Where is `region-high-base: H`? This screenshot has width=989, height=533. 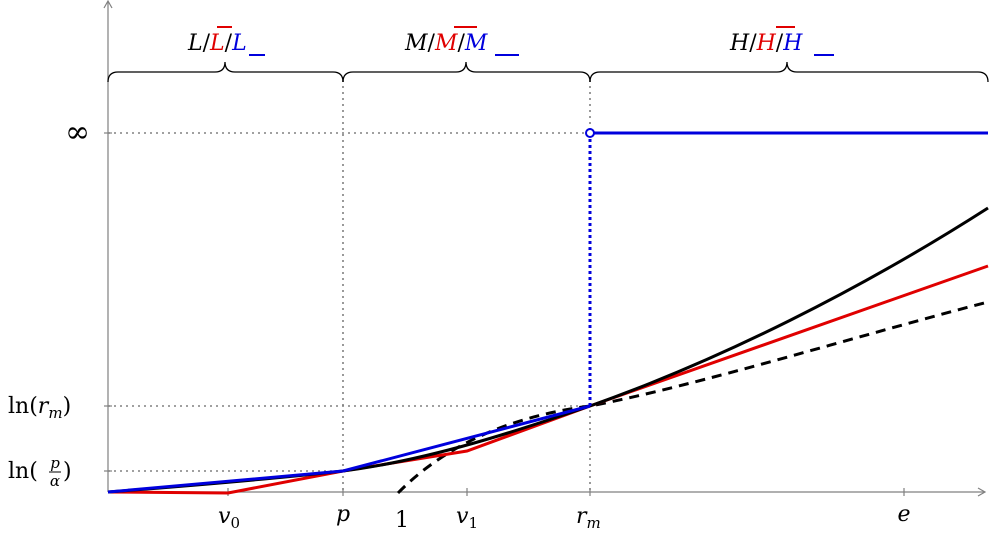 region-high-base: H is located at coordinates (739, 43).